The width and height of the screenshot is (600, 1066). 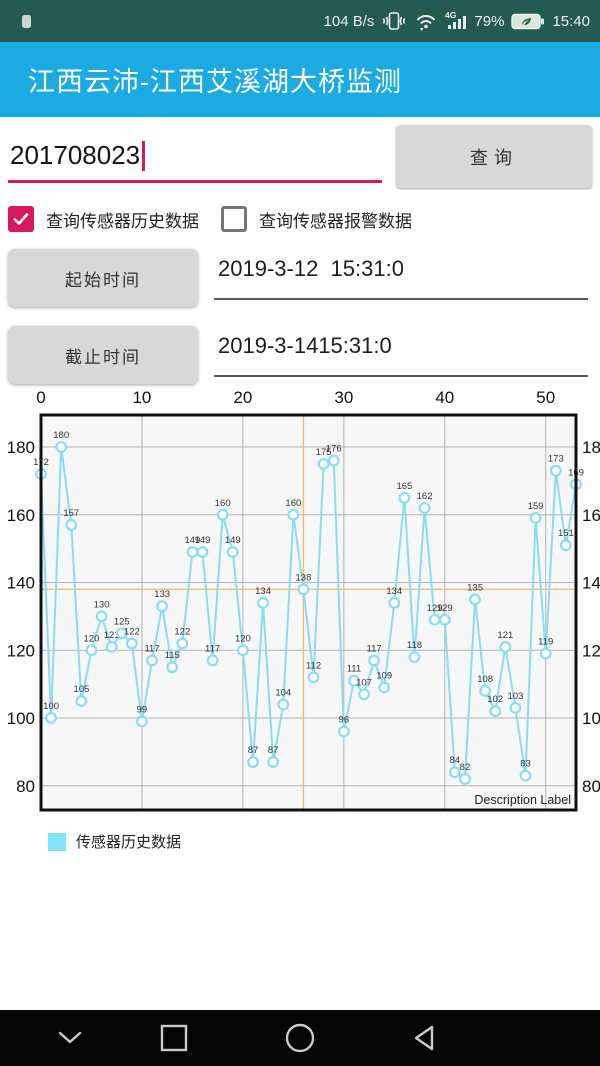 I want to click on alarm-checkbox-label: 查询传感器报警数据, so click(x=335, y=221).